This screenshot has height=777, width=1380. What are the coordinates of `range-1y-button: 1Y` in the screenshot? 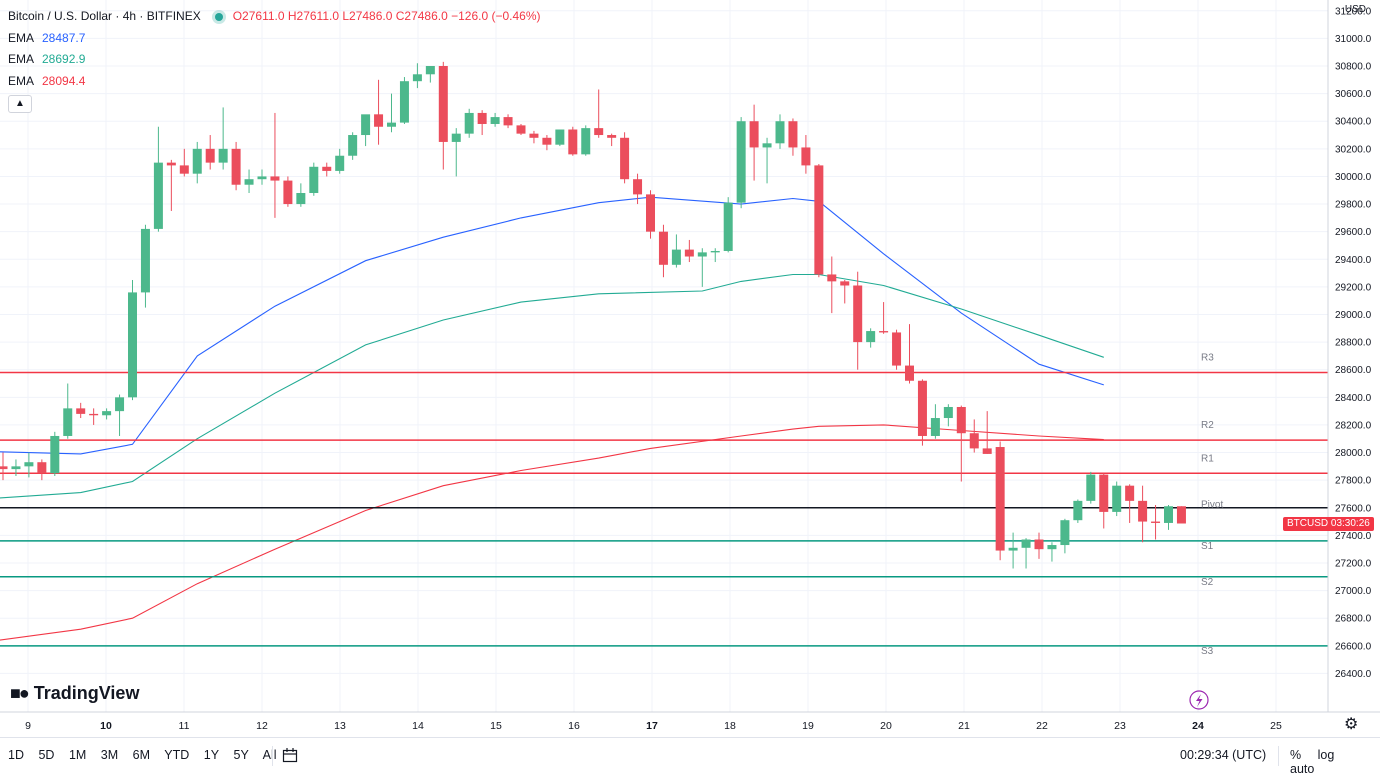 It's located at (211, 755).